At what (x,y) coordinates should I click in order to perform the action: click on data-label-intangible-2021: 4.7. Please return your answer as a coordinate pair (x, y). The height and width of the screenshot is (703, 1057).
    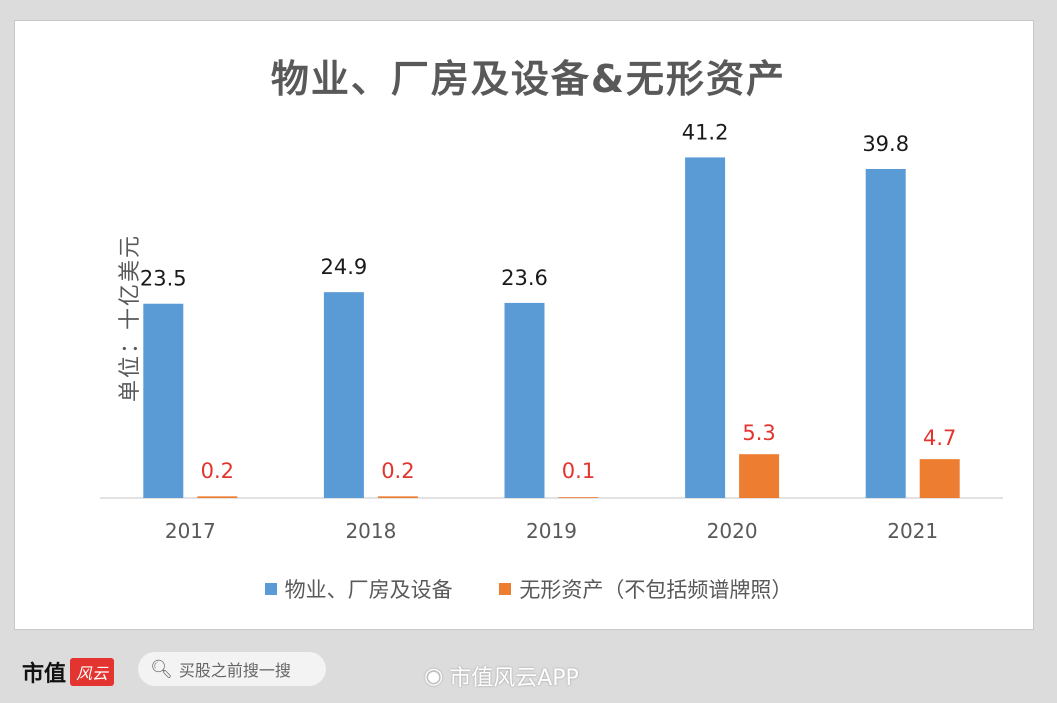
    Looking at the image, I should click on (939, 438).